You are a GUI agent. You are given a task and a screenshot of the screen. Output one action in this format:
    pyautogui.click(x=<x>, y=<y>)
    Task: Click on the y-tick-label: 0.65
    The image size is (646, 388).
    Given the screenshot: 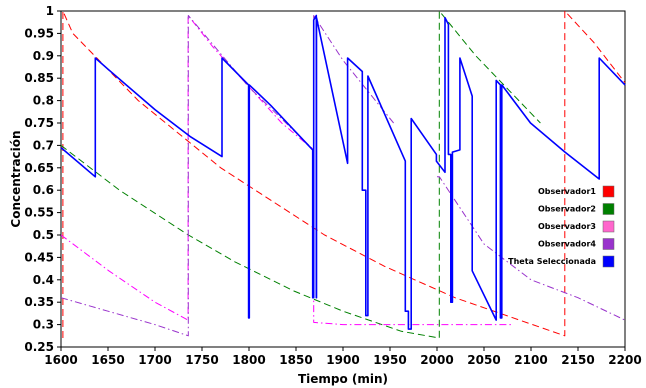 What is the action you would take?
    pyautogui.click(x=39, y=168)
    